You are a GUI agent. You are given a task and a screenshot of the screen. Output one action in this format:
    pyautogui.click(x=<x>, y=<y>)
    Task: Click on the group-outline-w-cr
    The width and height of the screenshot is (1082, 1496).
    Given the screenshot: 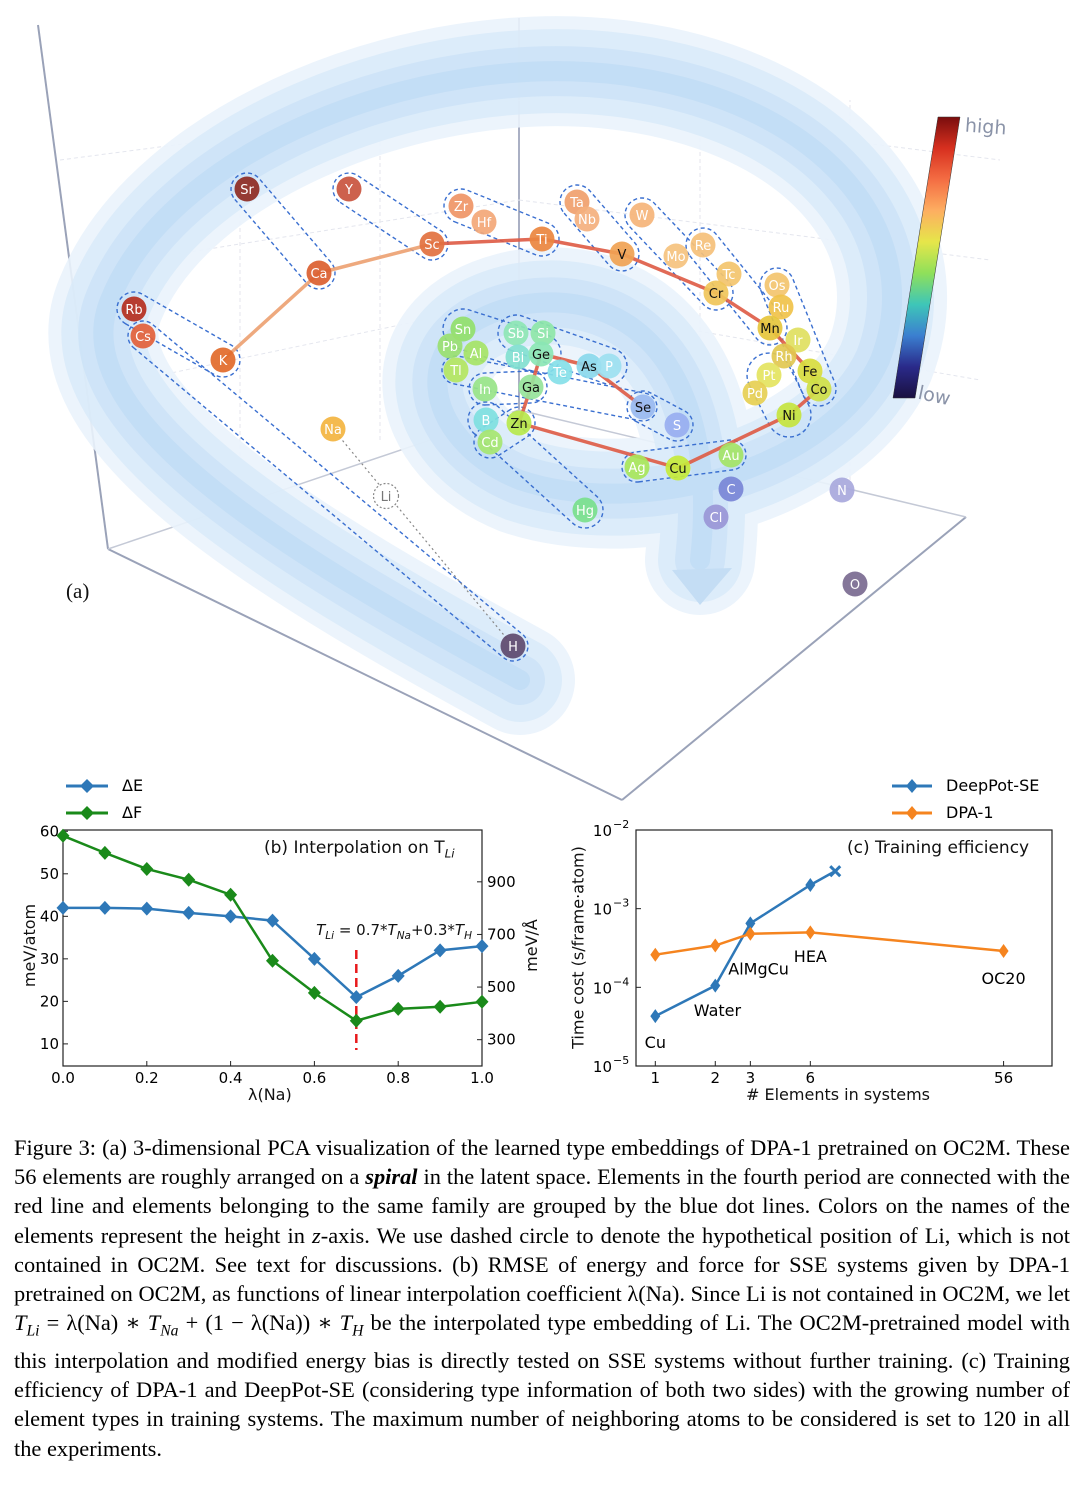 What is the action you would take?
    pyautogui.click(x=679, y=254)
    